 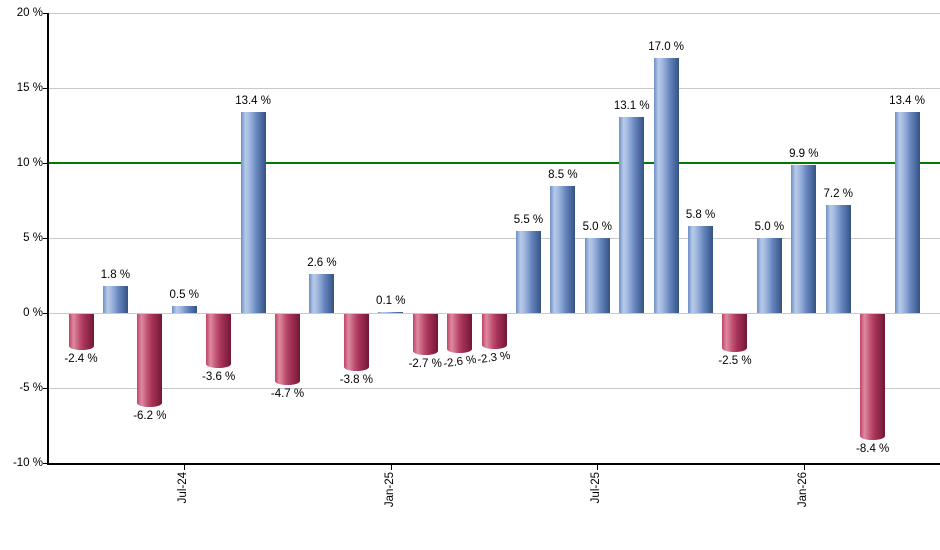 I want to click on x-axis-line, so click(x=493, y=464).